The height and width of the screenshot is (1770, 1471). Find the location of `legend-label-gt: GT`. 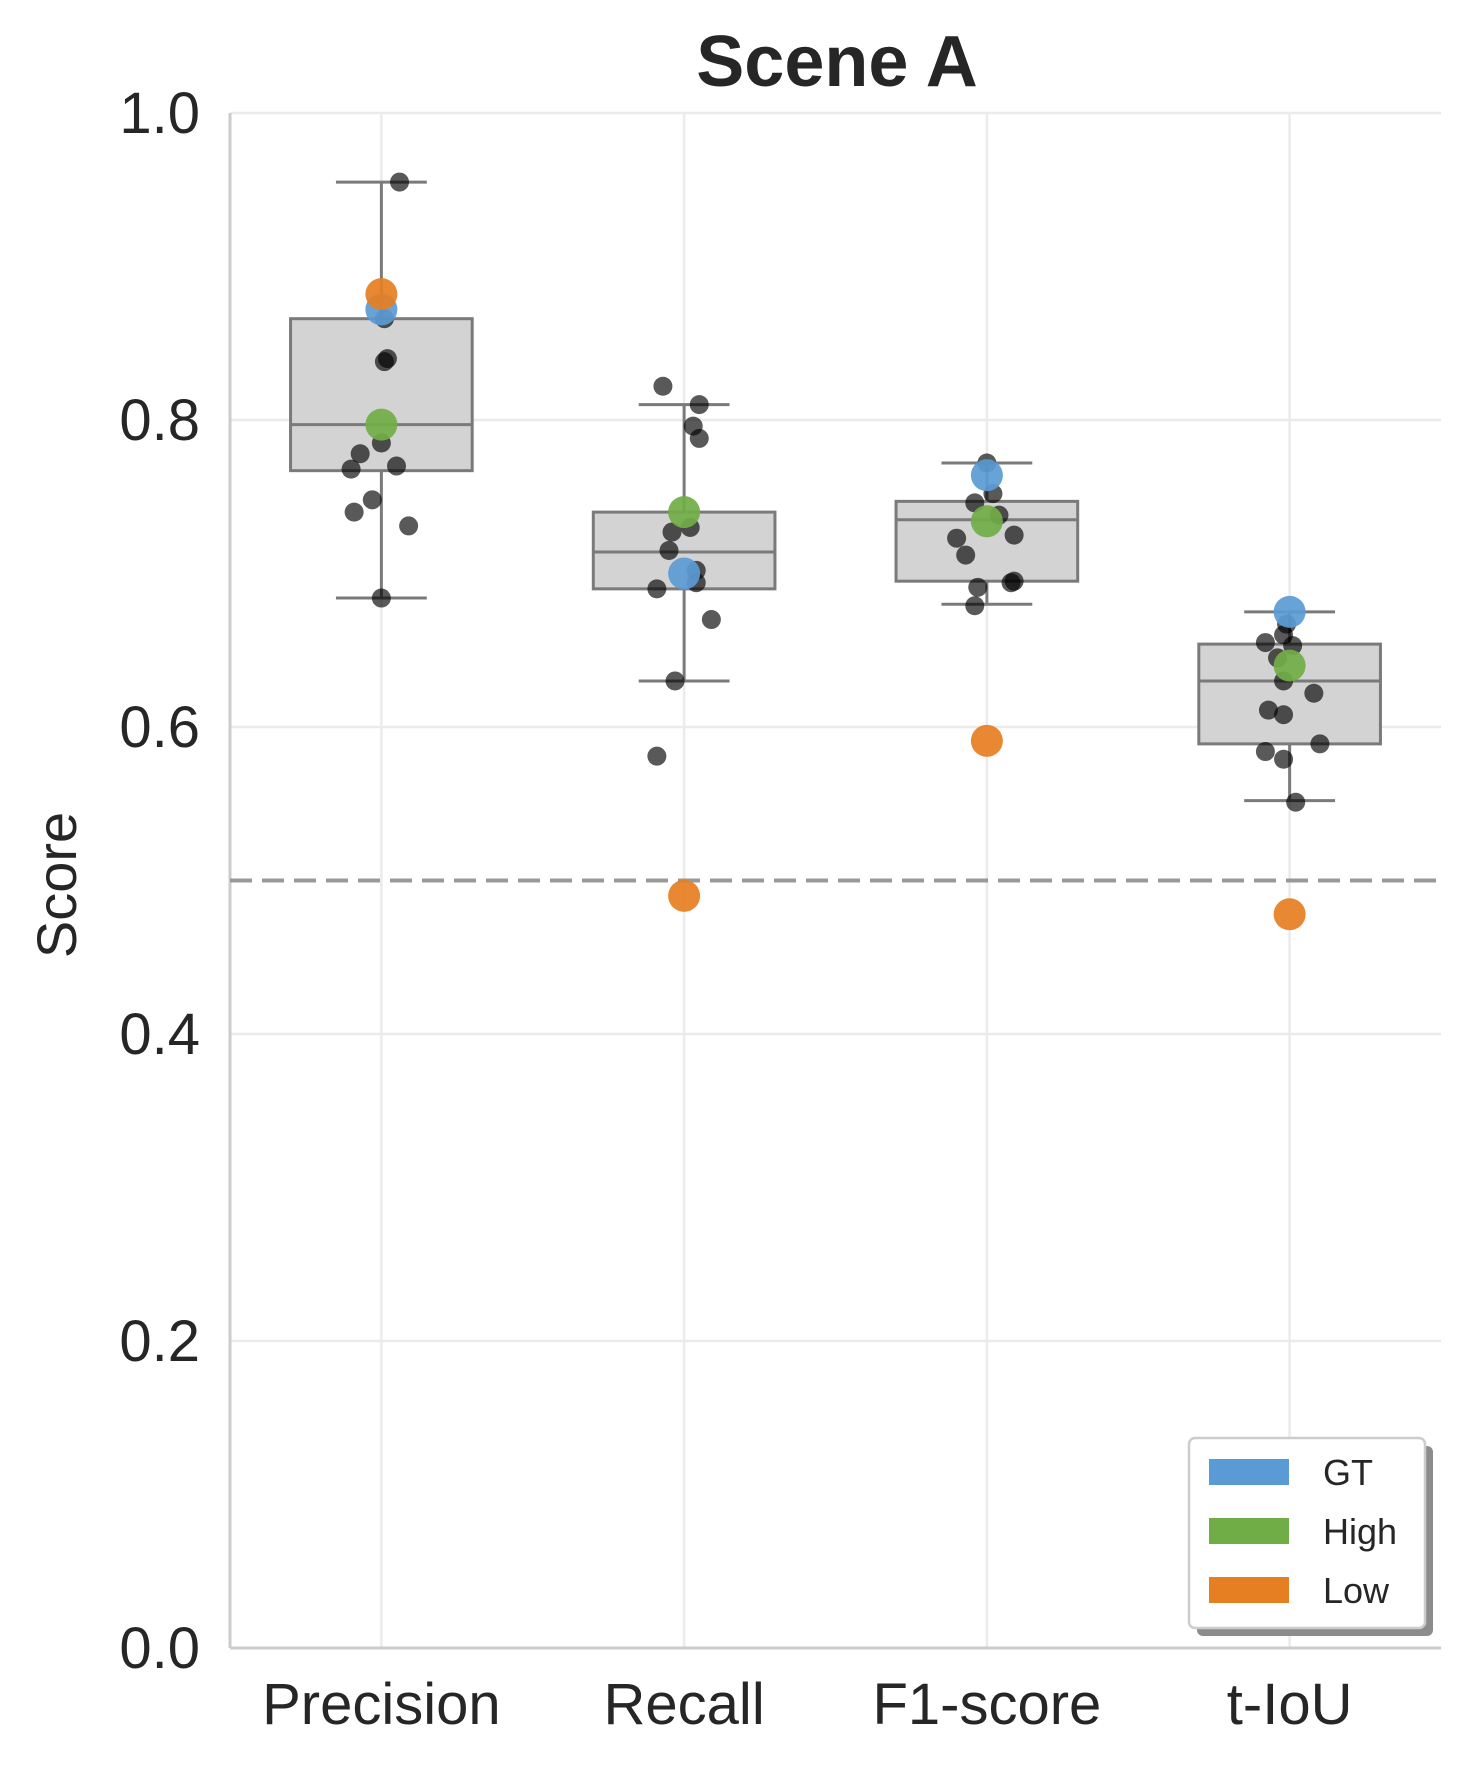

legend-label-gt: GT is located at coordinates (1348, 1472).